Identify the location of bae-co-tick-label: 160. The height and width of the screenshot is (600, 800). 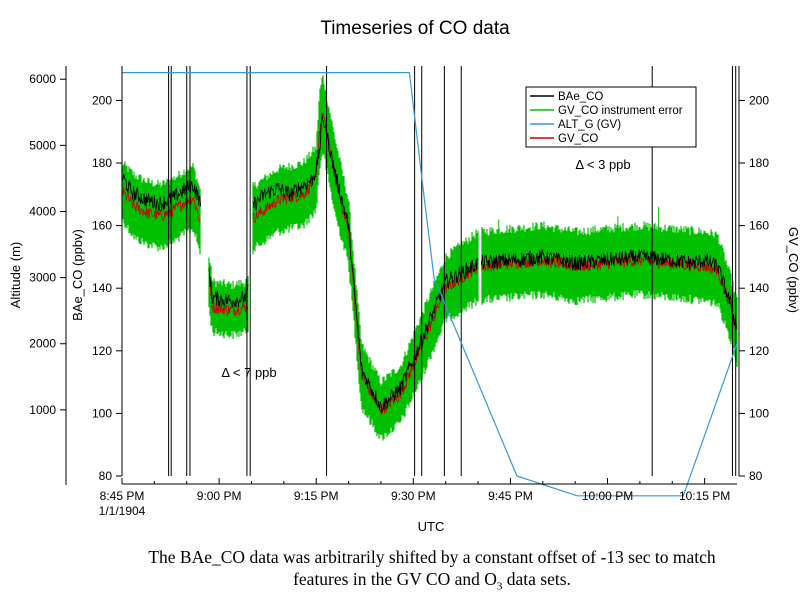
(102, 226).